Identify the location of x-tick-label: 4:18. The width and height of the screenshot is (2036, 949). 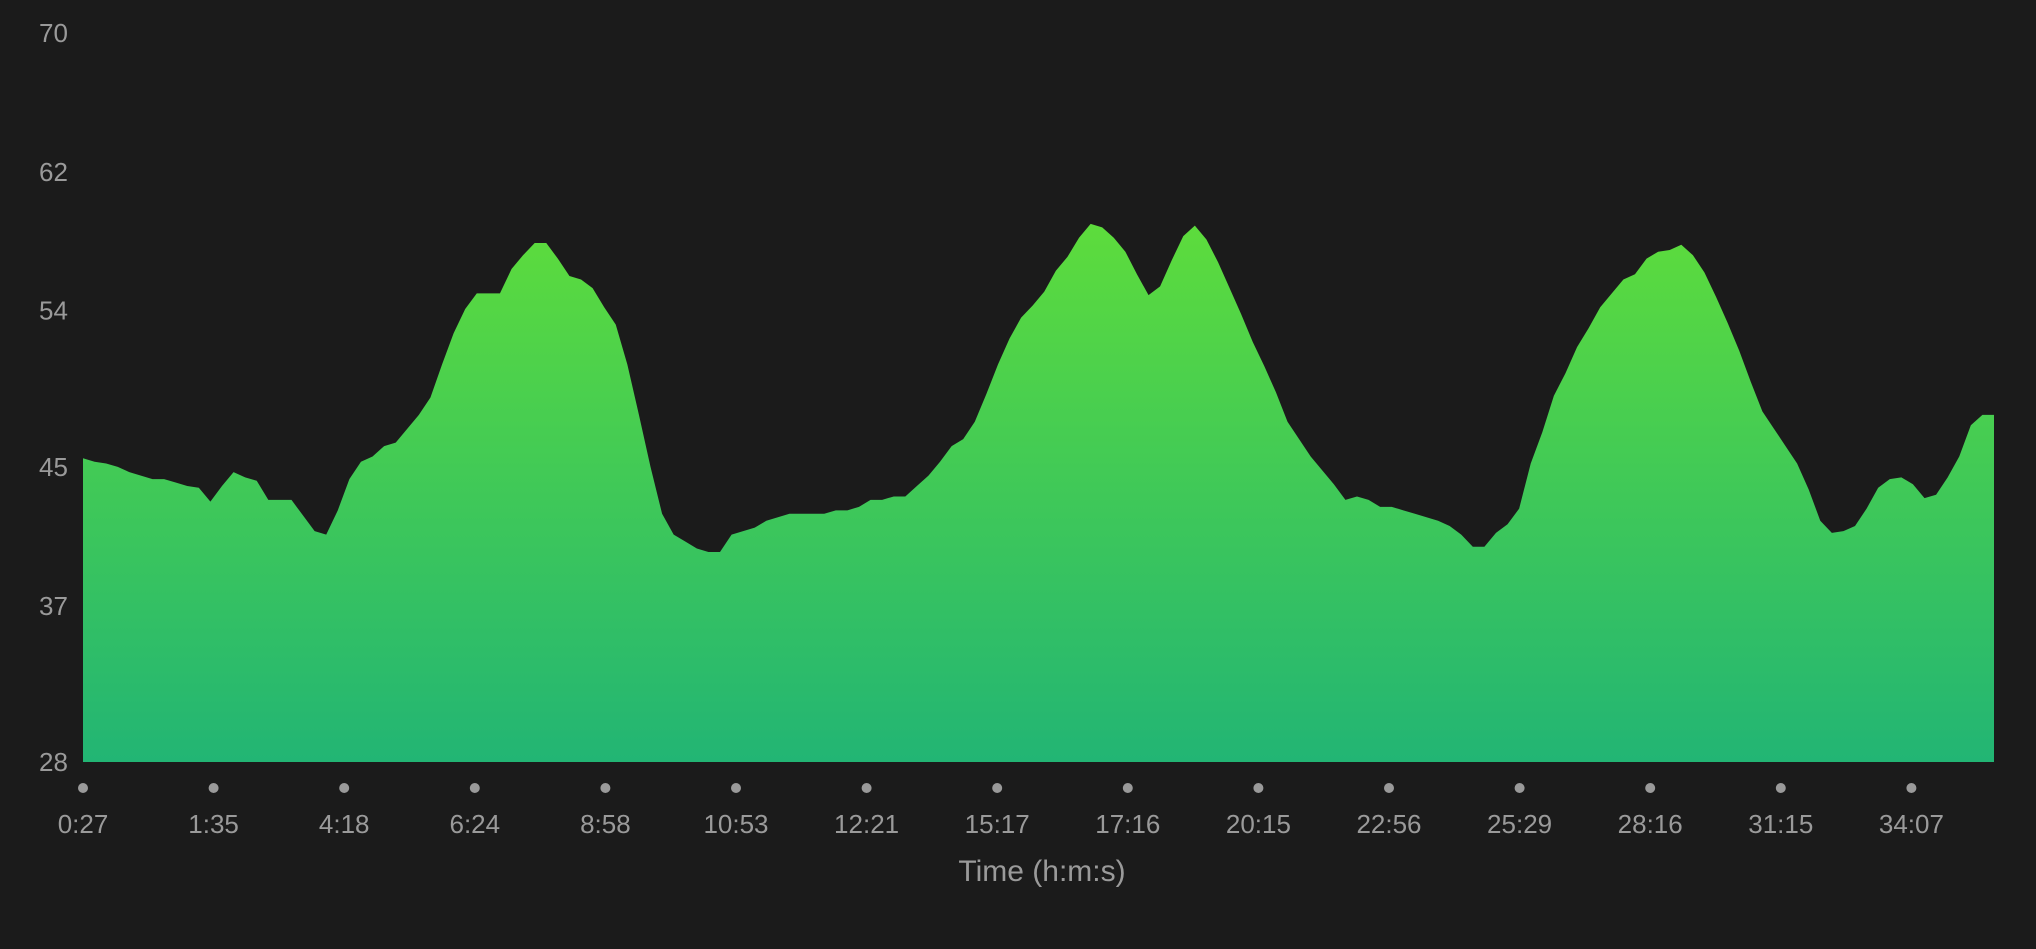
(344, 824).